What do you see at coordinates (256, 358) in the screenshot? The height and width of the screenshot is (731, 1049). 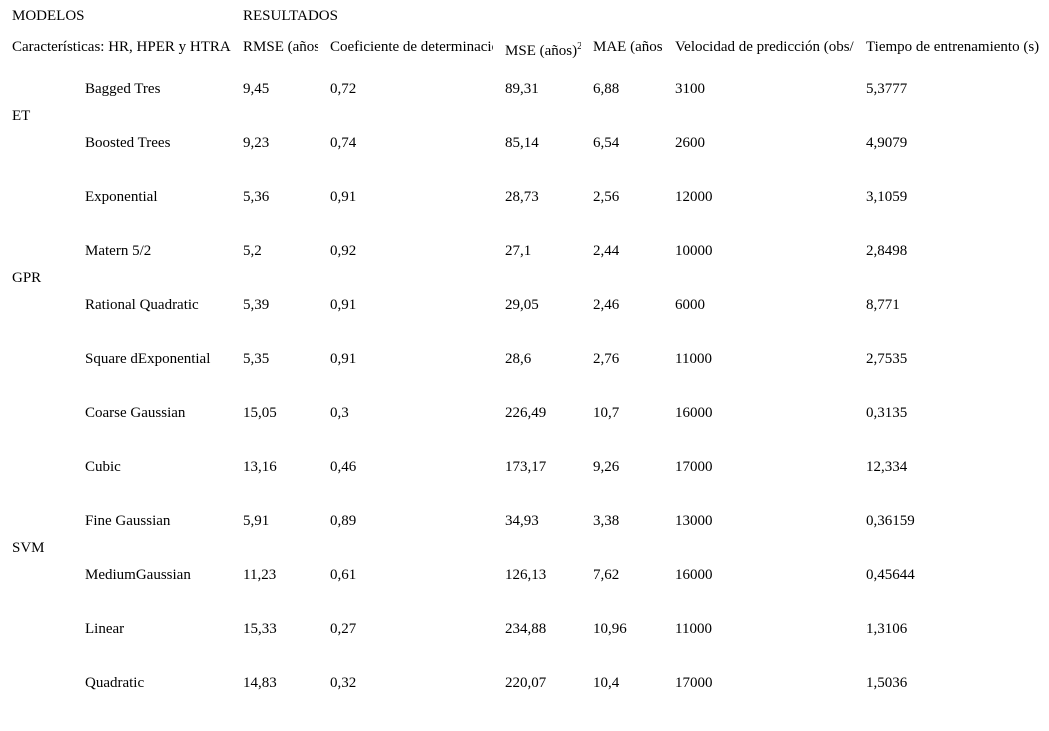 I see `rmse-cell: 5,35` at bounding box center [256, 358].